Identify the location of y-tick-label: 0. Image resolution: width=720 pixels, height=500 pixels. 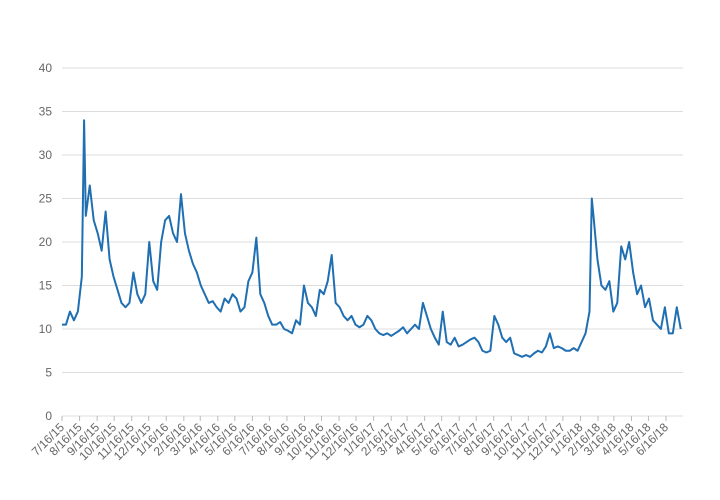
(48, 416).